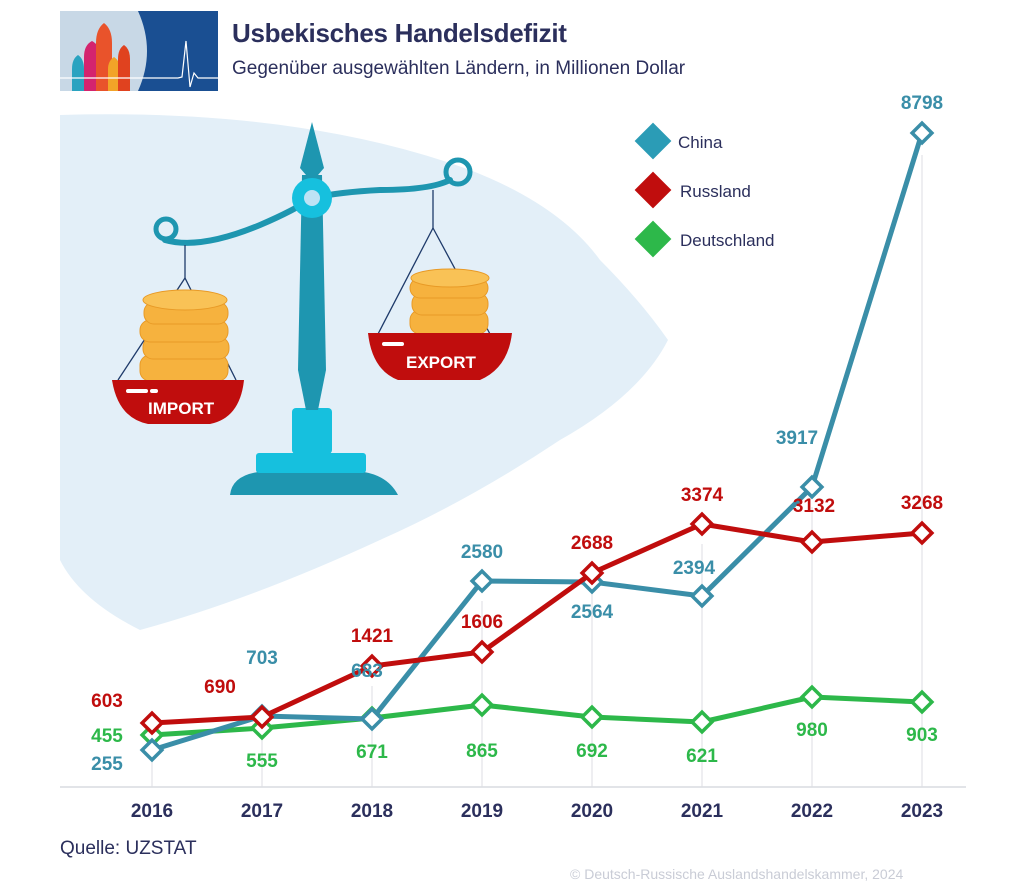 This screenshot has height=893, width=1024. What do you see at coordinates (727, 240) in the screenshot?
I see `svg-text: Deutschland` at bounding box center [727, 240].